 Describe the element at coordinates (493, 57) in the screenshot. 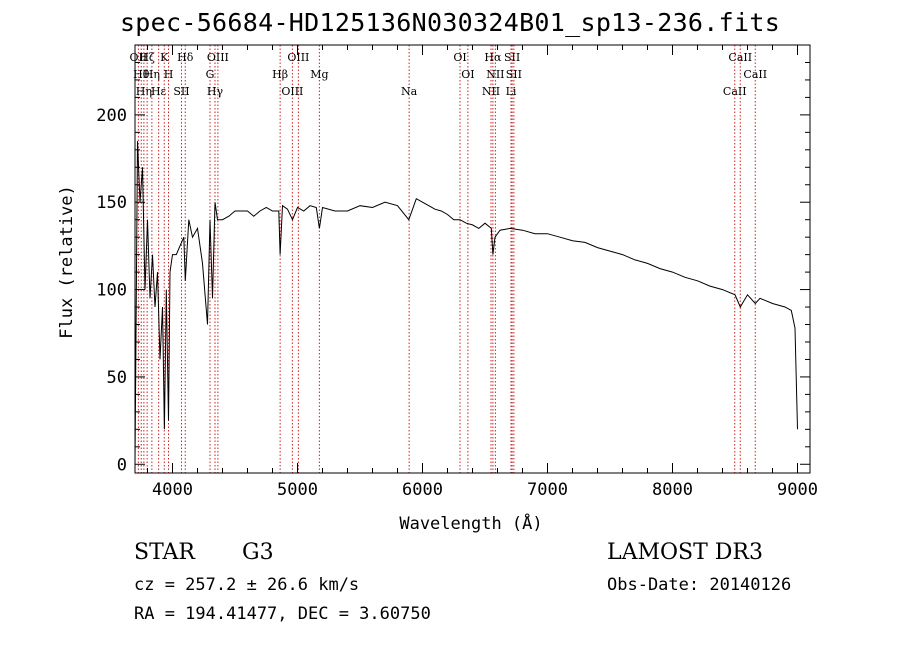

I see `spectral-line-label: Hα` at that location.